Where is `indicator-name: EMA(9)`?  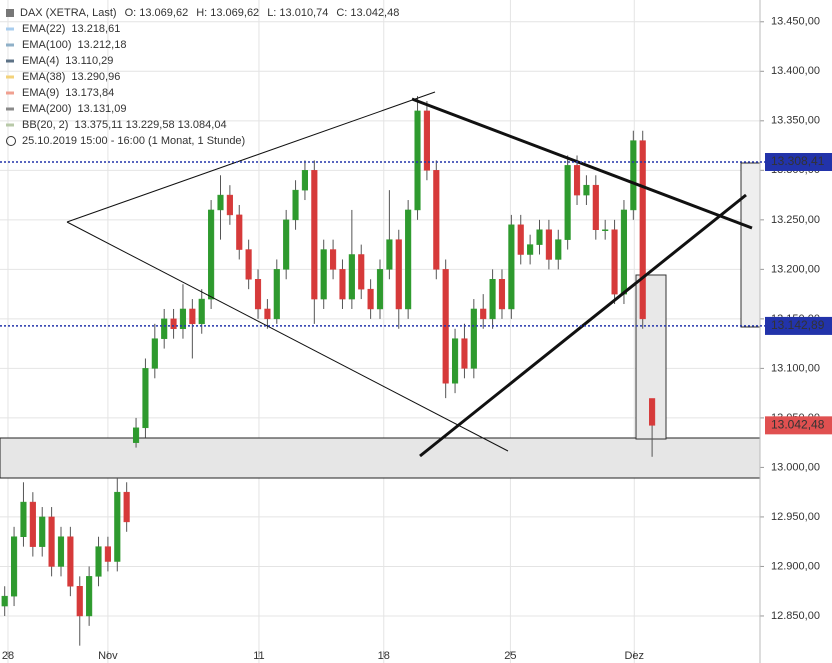
indicator-name: EMA(9) is located at coordinates (40, 93).